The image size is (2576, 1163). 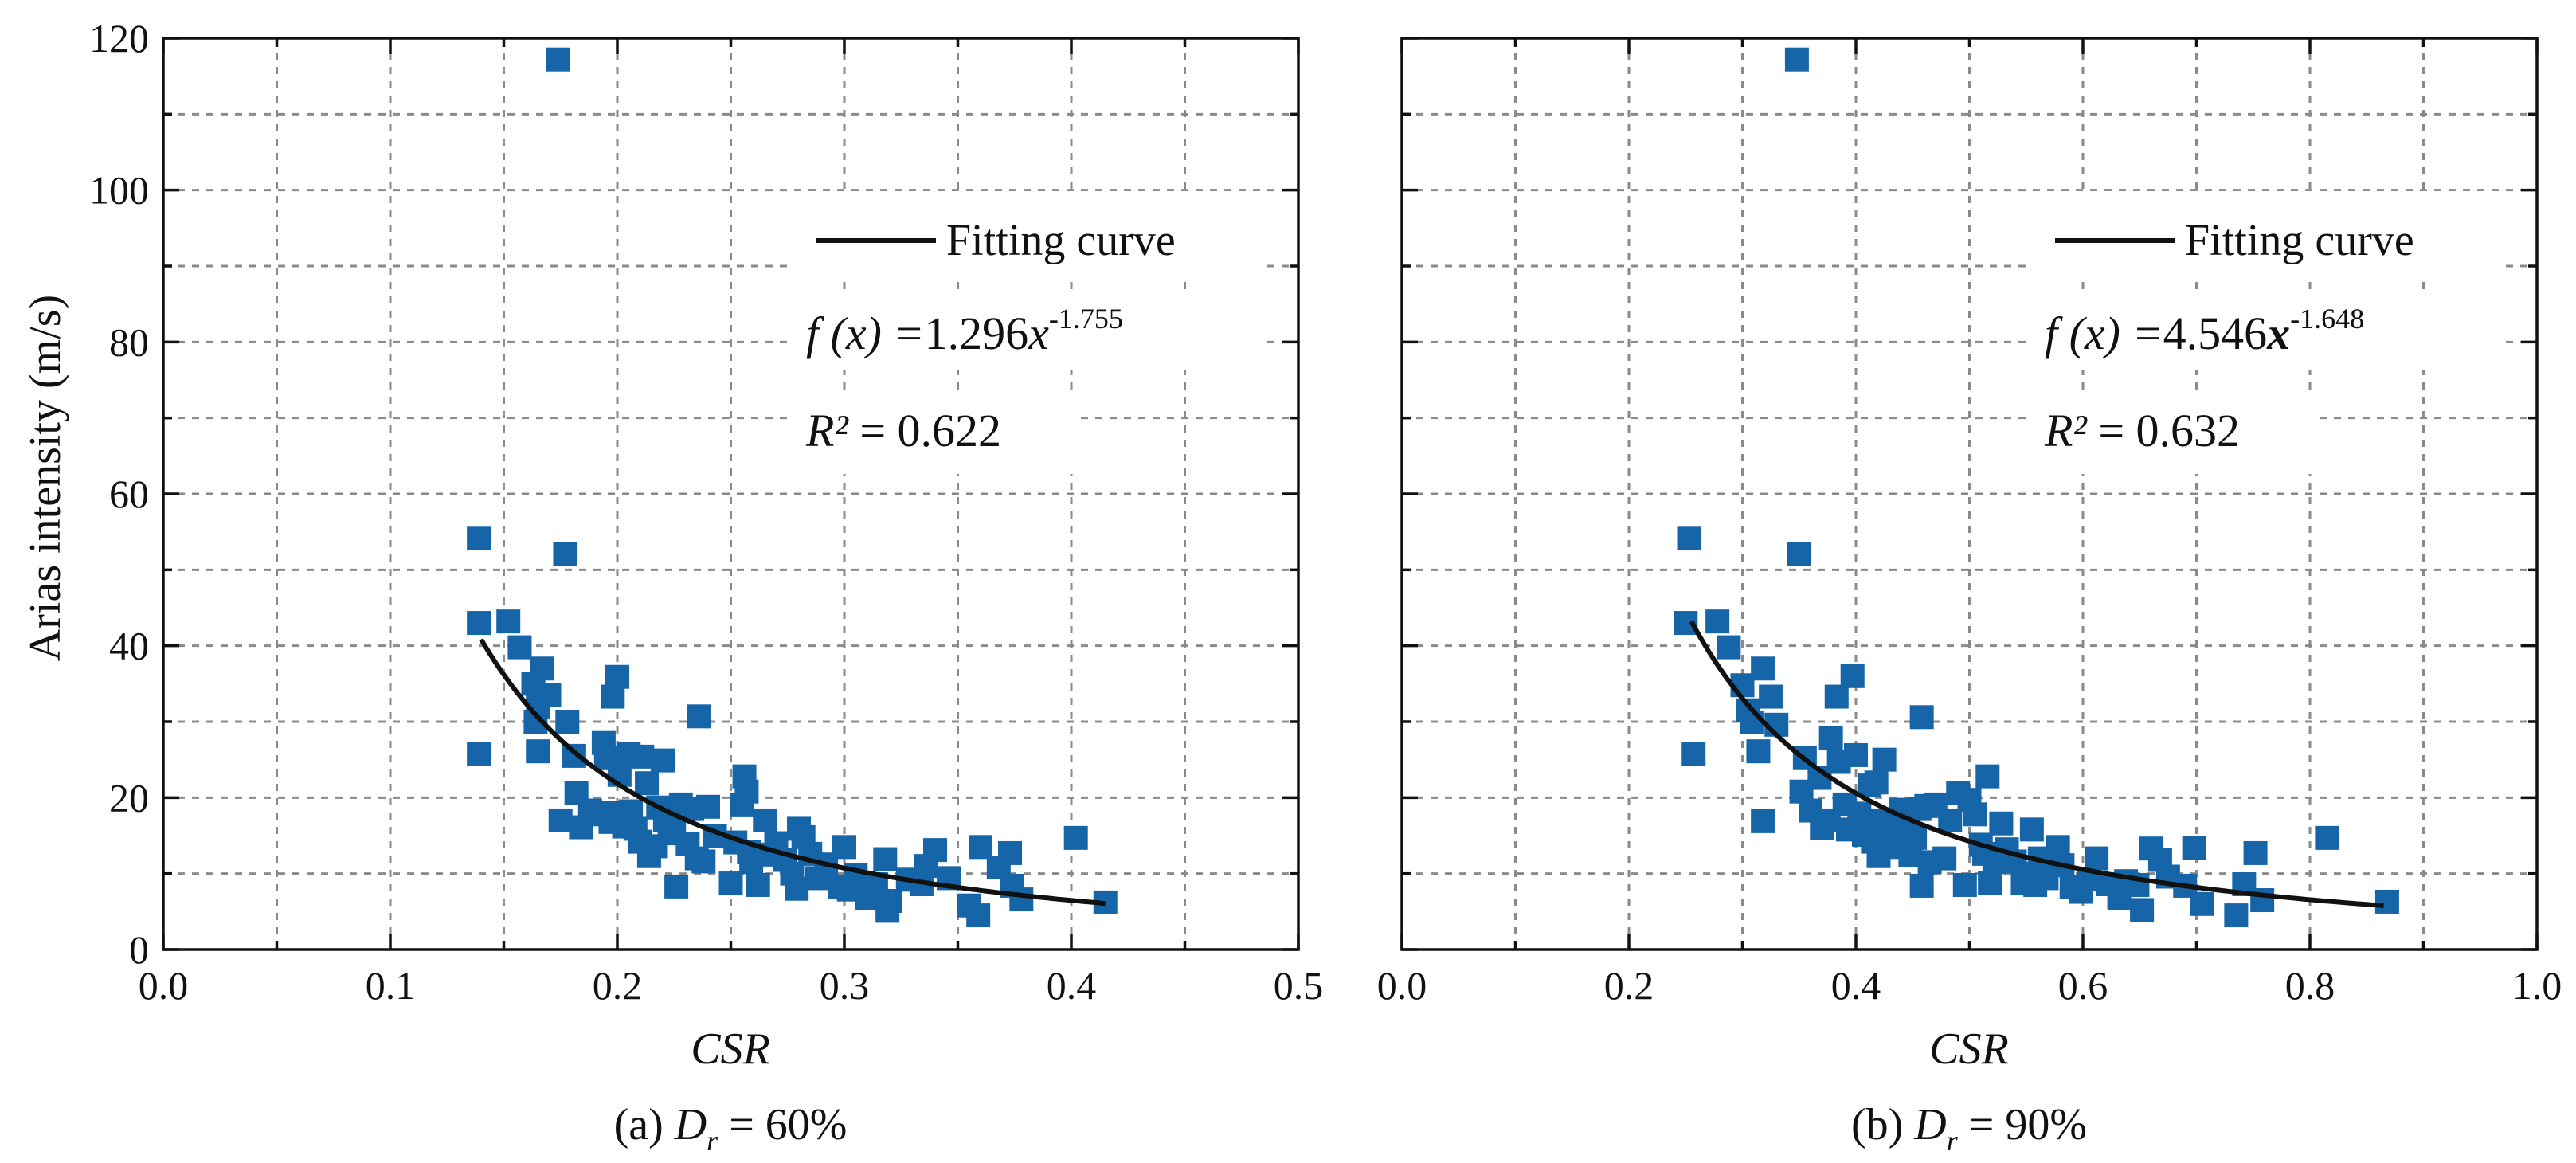 I want to click on y-tick-label: 100, so click(x=119, y=190).